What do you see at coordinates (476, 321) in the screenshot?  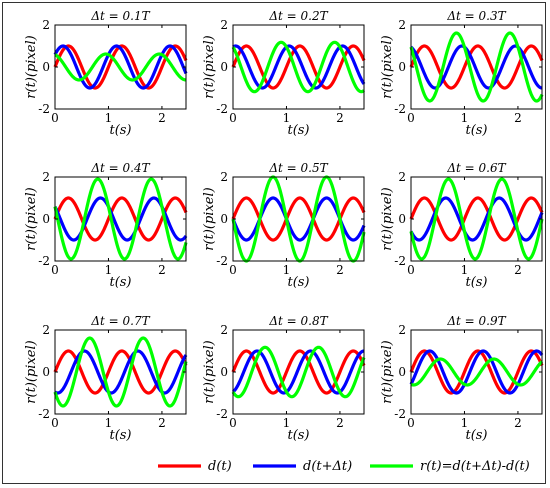 I see `subplot-title: Δt = 0.9T` at bounding box center [476, 321].